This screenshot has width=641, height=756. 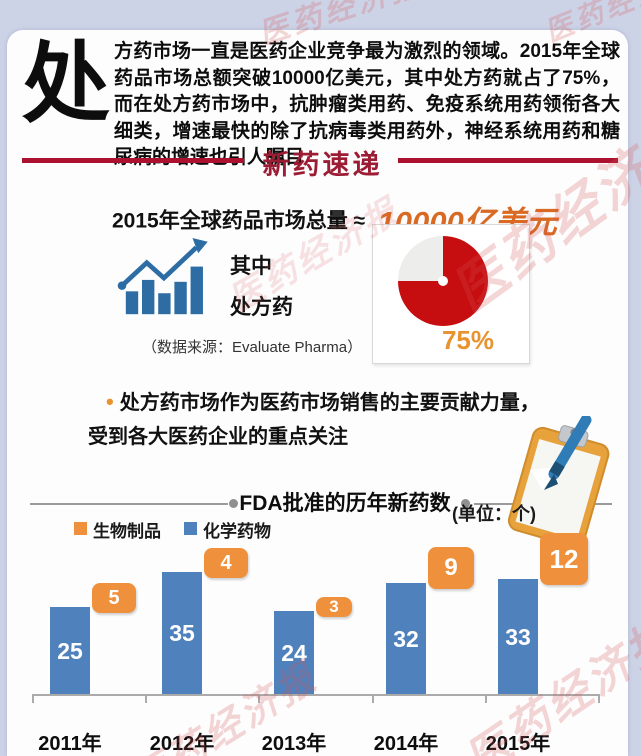 I want to click on biologics-badge-2014年: 9, so click(x=451, y=568).